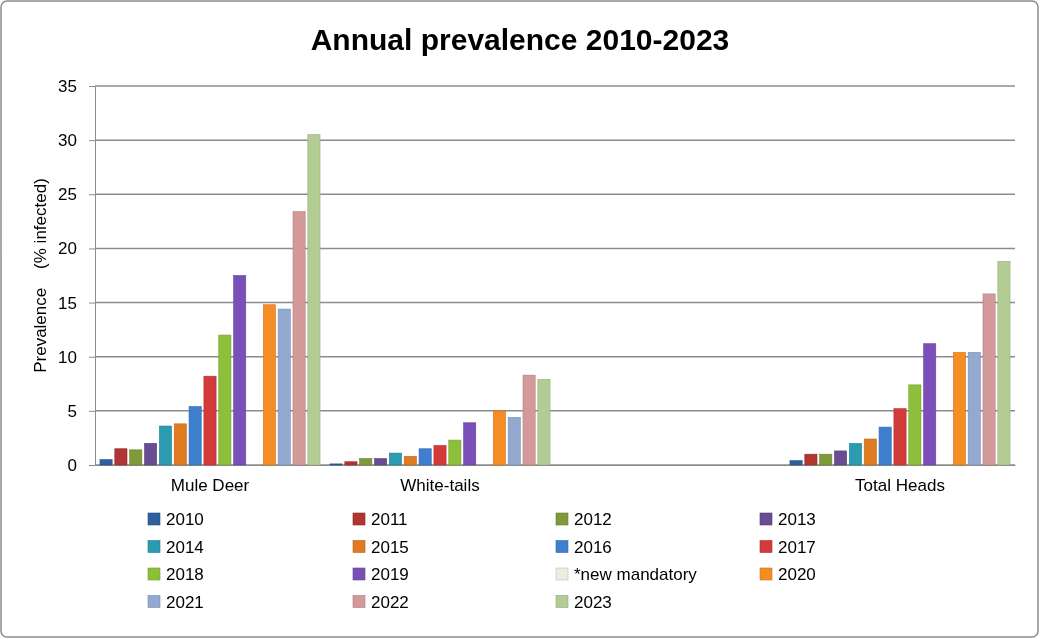 This screenshot has width=1040, height=639. I want to click on legend-label: 2014, so click(185, 547).